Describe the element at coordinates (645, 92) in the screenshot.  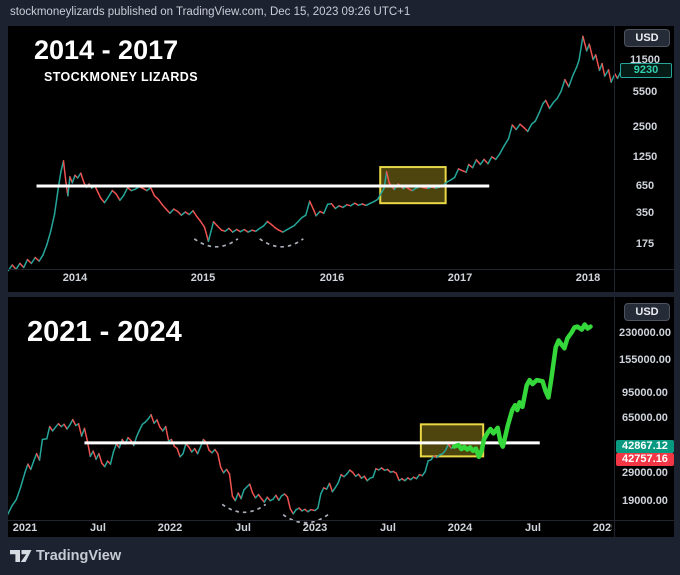
I see `y-axis-tick: 5500` at that location.